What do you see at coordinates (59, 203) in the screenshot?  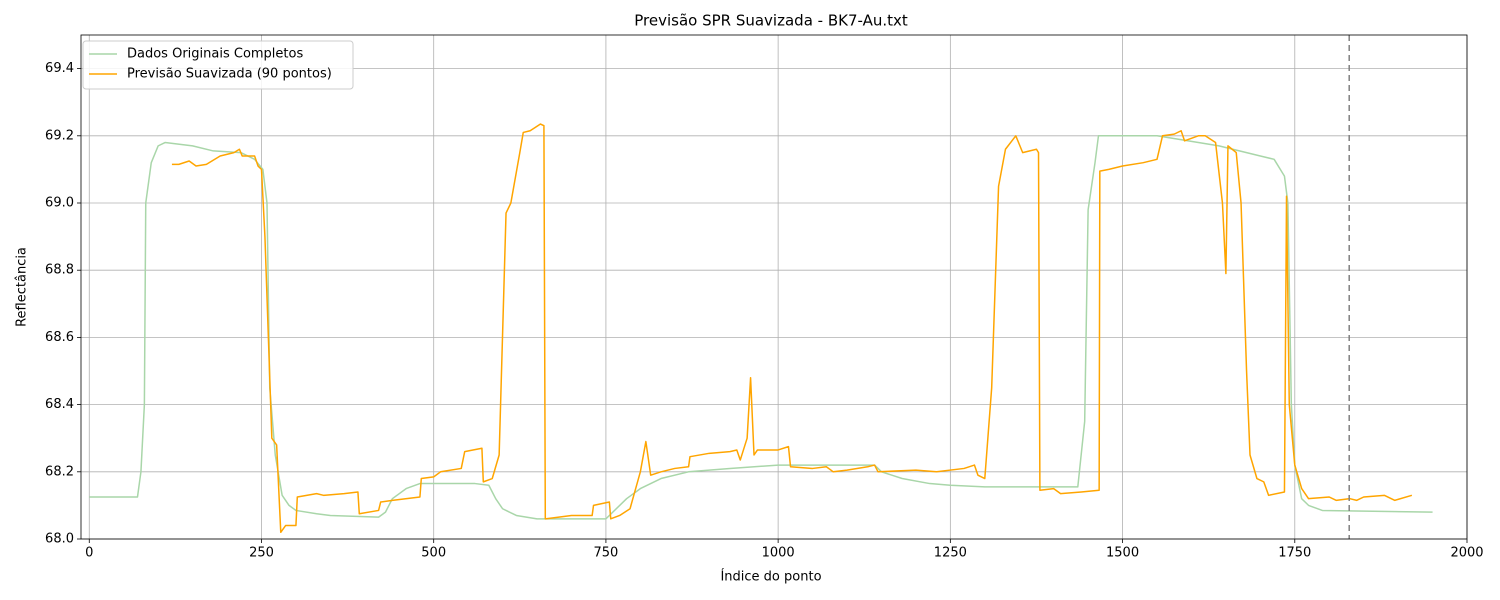 I see `y-tick-label: 69.0` at bounding box center [59, 203].